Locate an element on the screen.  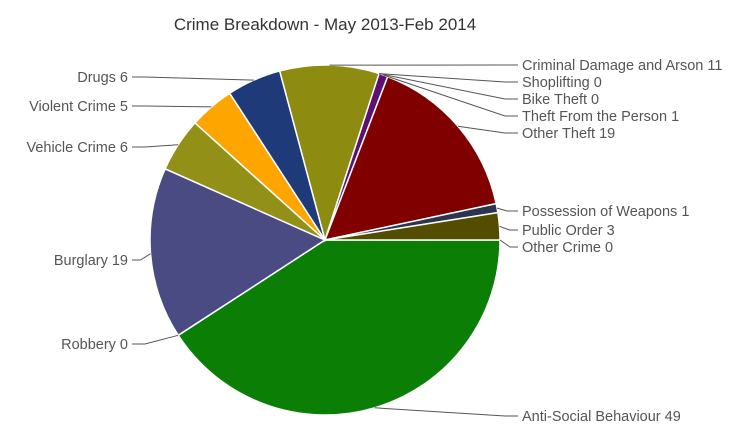
leader-line-anti-social-behaviour is located at coordinates (446, 412).